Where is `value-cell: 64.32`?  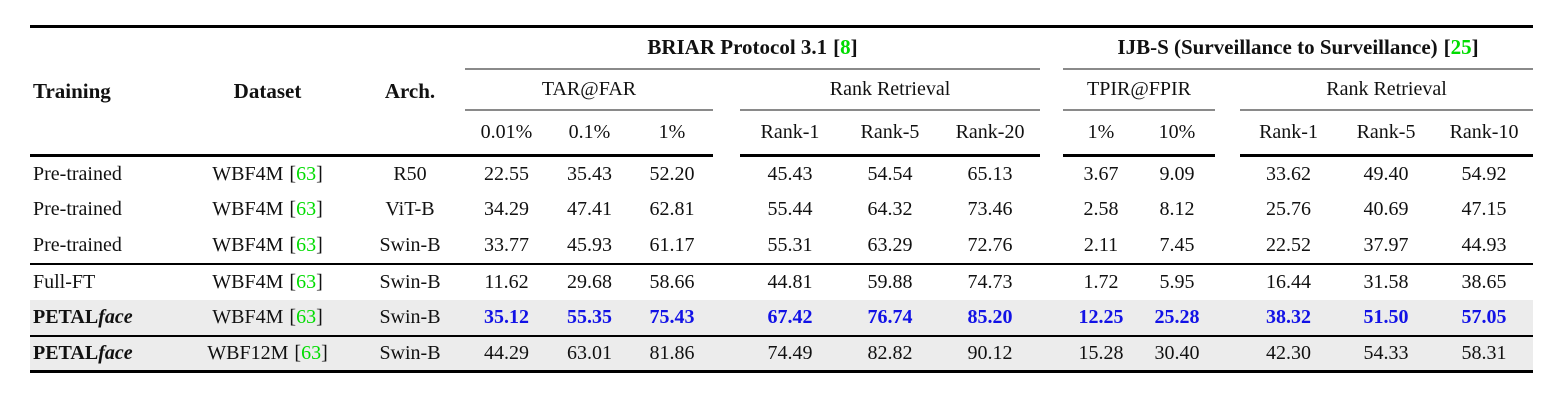
value-cell: 64.32 is located at coordinates (890, 209).